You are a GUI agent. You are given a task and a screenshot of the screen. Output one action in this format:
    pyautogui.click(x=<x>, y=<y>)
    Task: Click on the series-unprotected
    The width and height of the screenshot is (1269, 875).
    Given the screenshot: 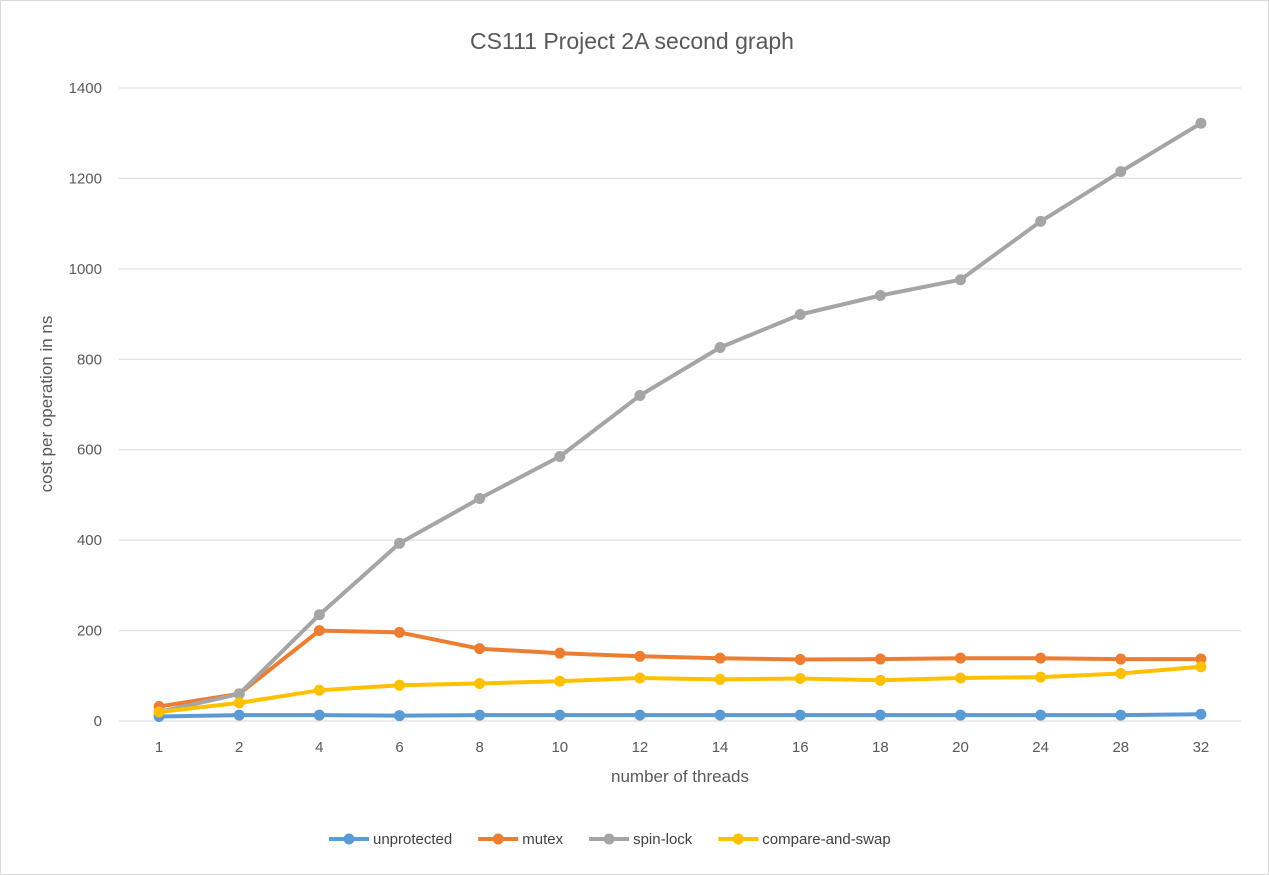 What is the action you would take?
    pyautogui.click(x=680, y=715)
    